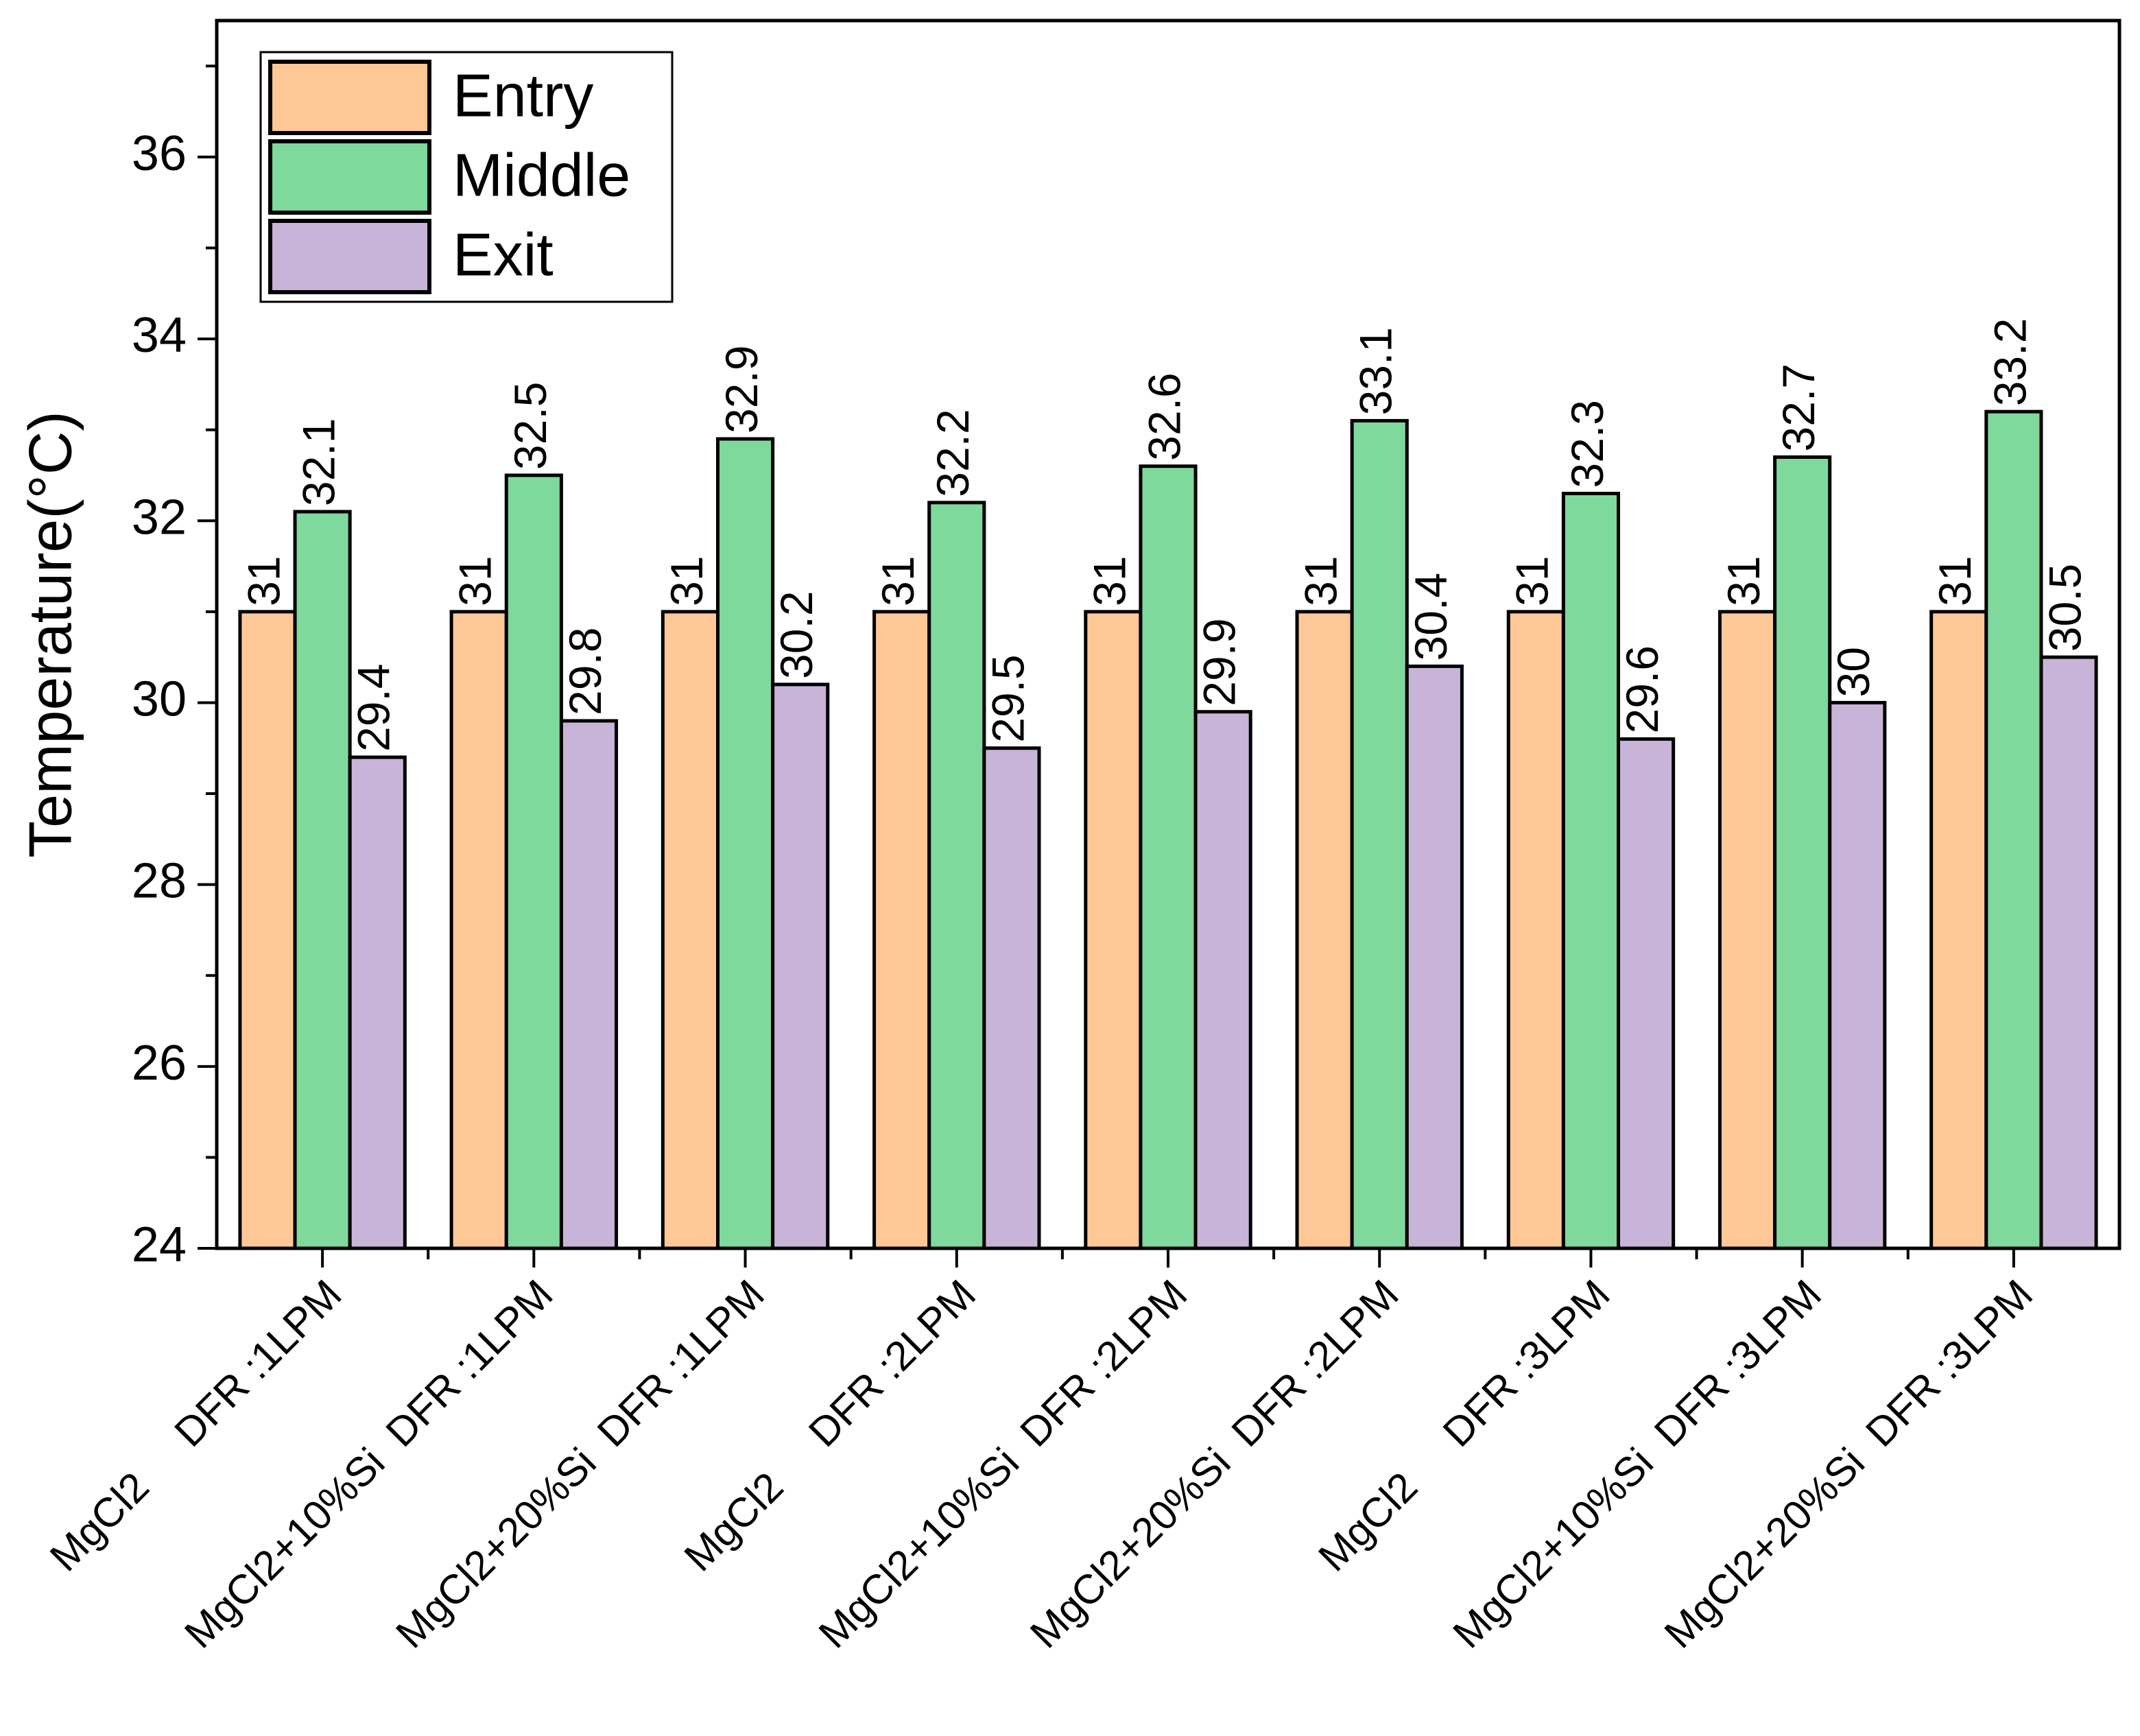 This screenshot has height=1736, width=2140. I want to click on legend-label: Exit, so click(503, 254).